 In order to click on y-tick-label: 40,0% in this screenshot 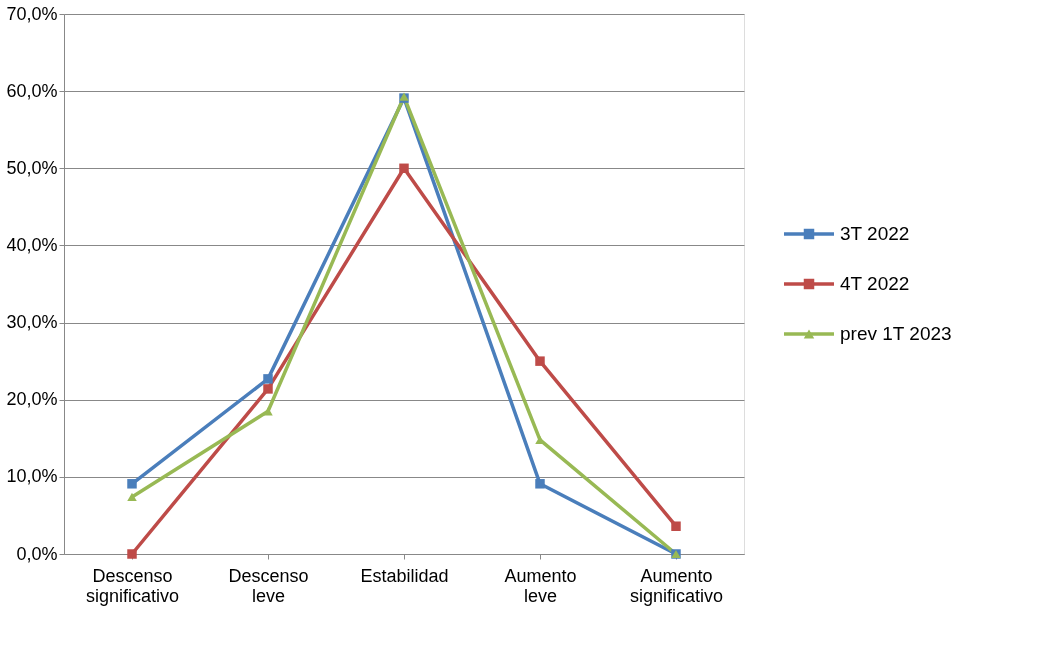, I will do `click(32, 244)`.